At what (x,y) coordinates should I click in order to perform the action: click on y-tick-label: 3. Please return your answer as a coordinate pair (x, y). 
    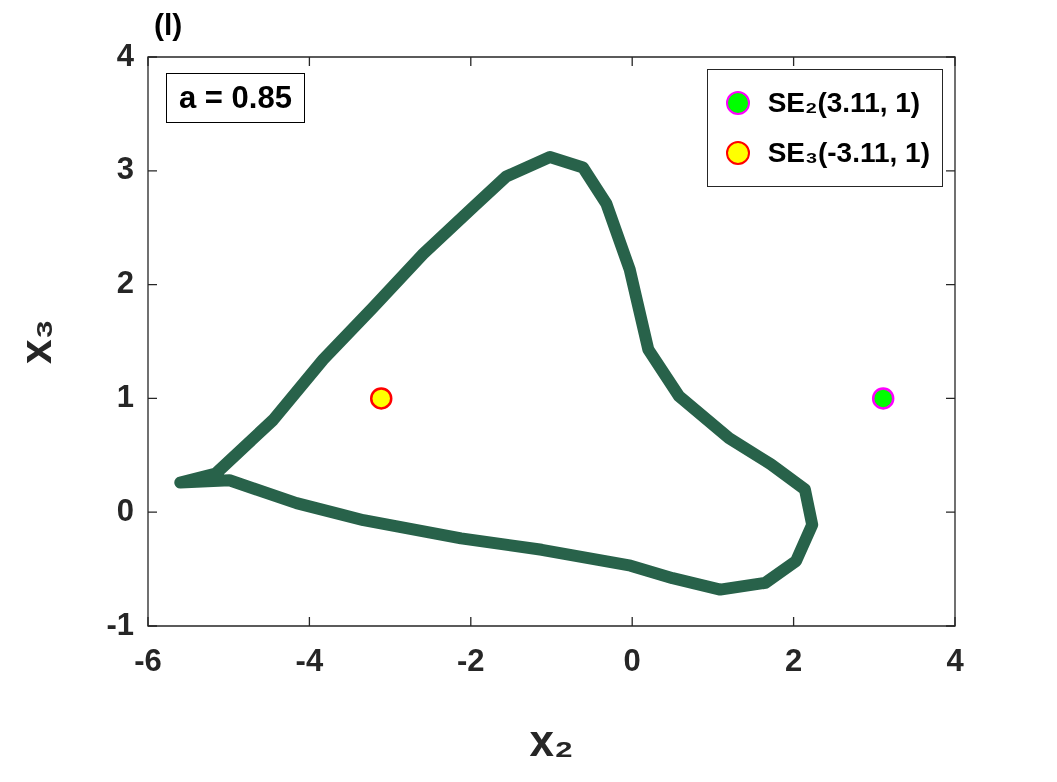
    Looking at the image, I should click on (125, 169).